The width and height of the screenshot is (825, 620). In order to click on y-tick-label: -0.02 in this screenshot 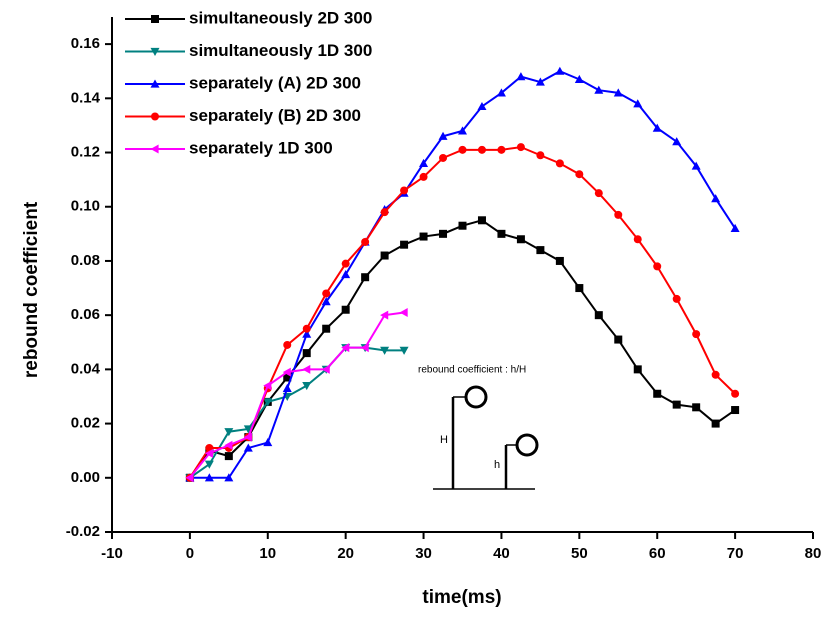, I will do `click(83, 531)`.